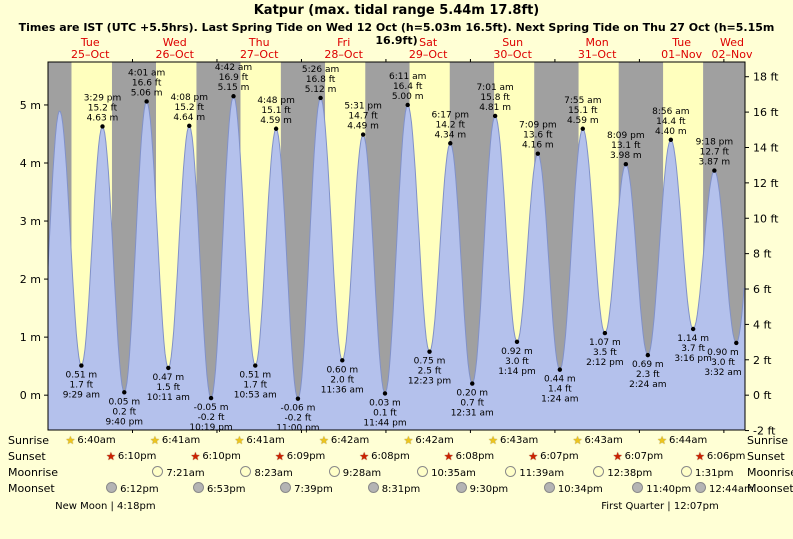  I want to click on sunrise-time: 6:42am, so click(350, 440).